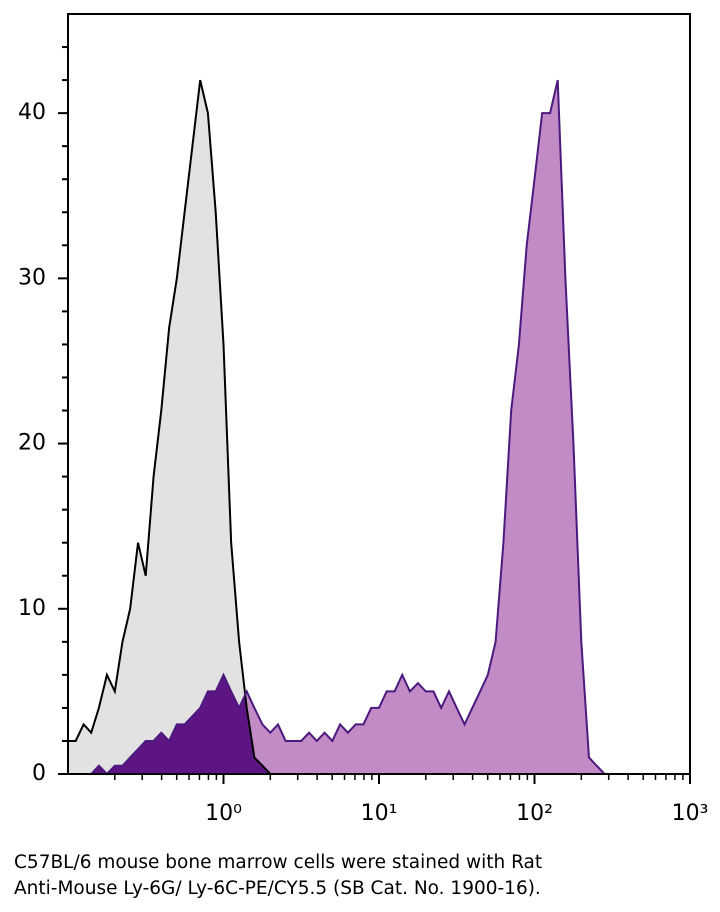  What do you see at coordinates (32, 277) in the screenshot?
I see `y-tick-label: 30` at bounding box center [32, 277].